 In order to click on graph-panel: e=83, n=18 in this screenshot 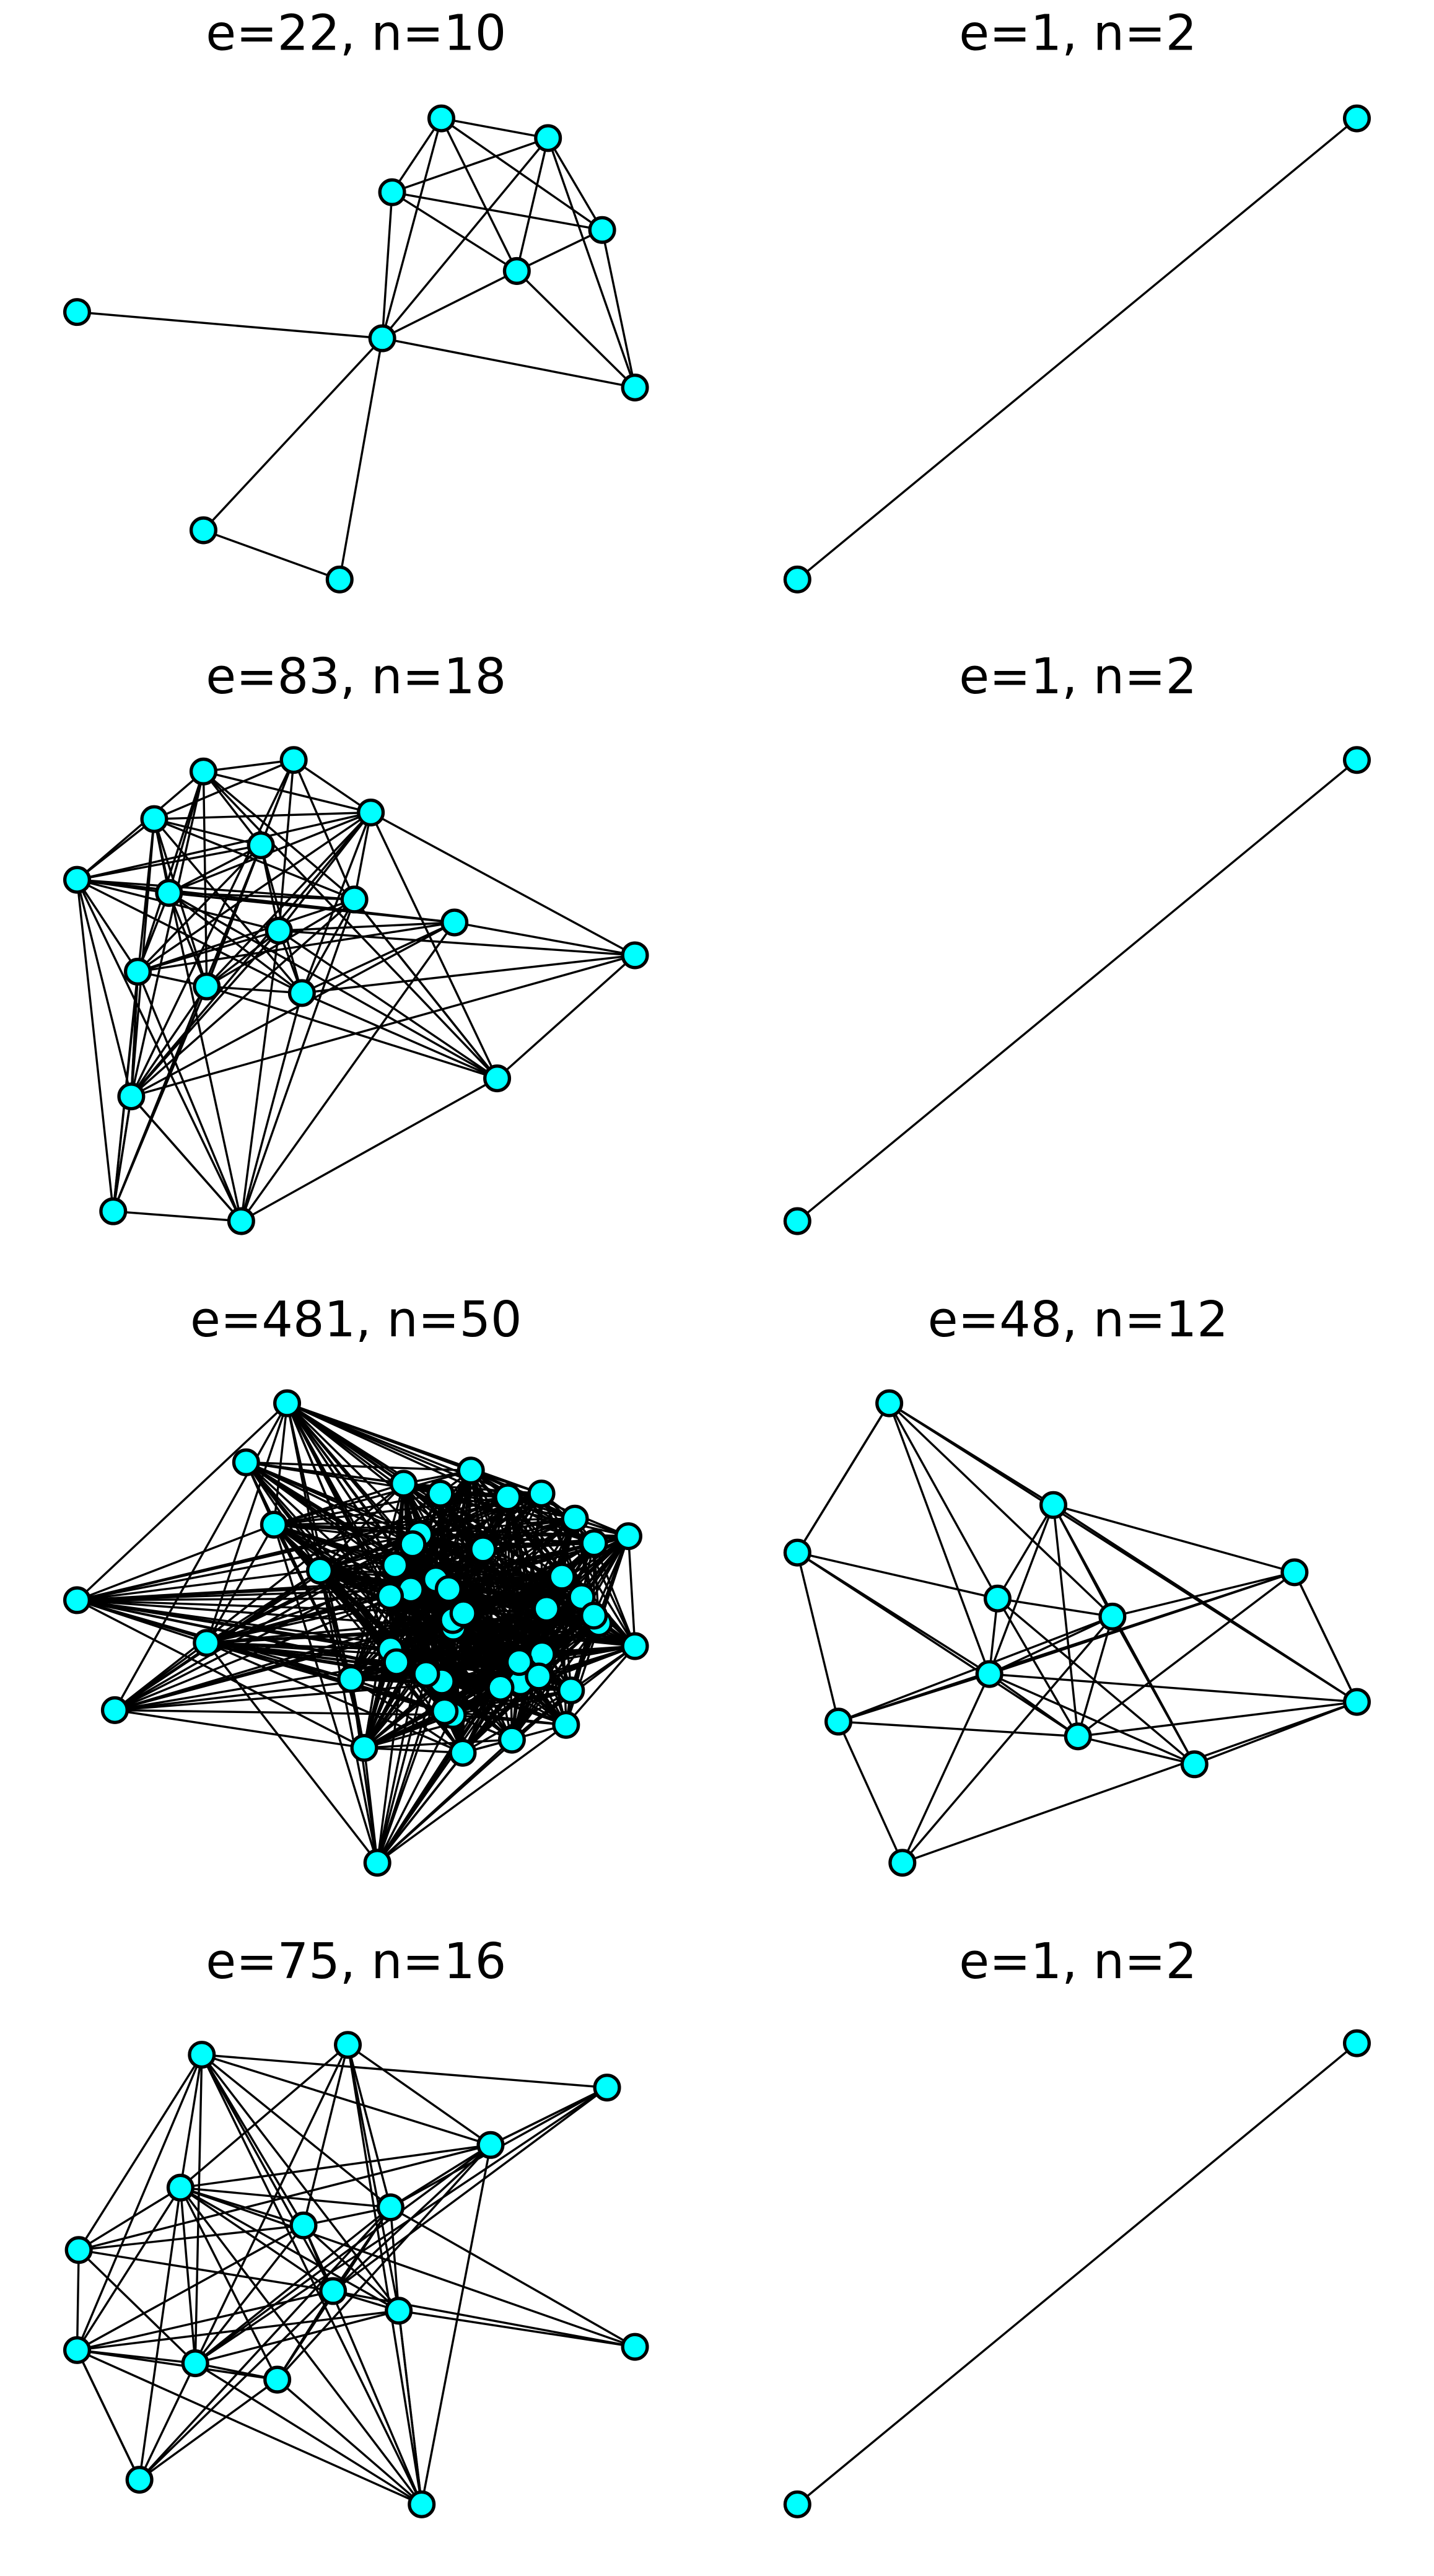, I will do `click(356, 940)`.